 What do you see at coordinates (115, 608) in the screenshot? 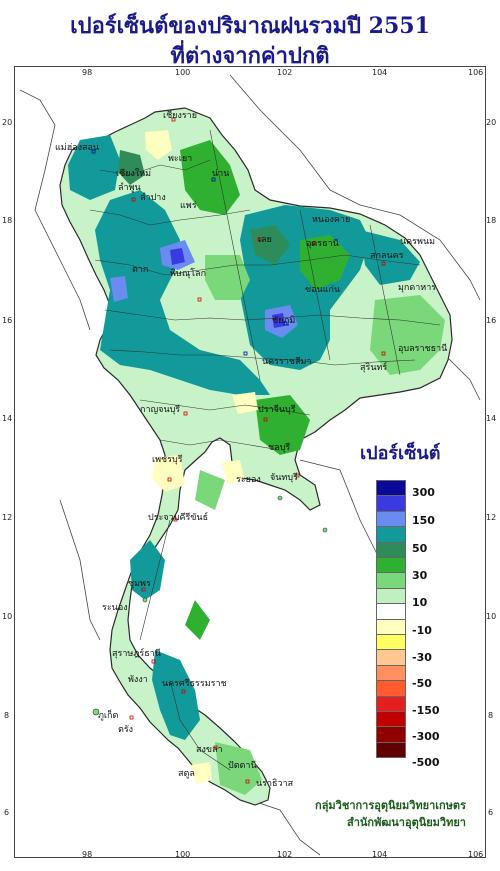
I see `place-label: ระนอง` at bounding box center [115, 608].